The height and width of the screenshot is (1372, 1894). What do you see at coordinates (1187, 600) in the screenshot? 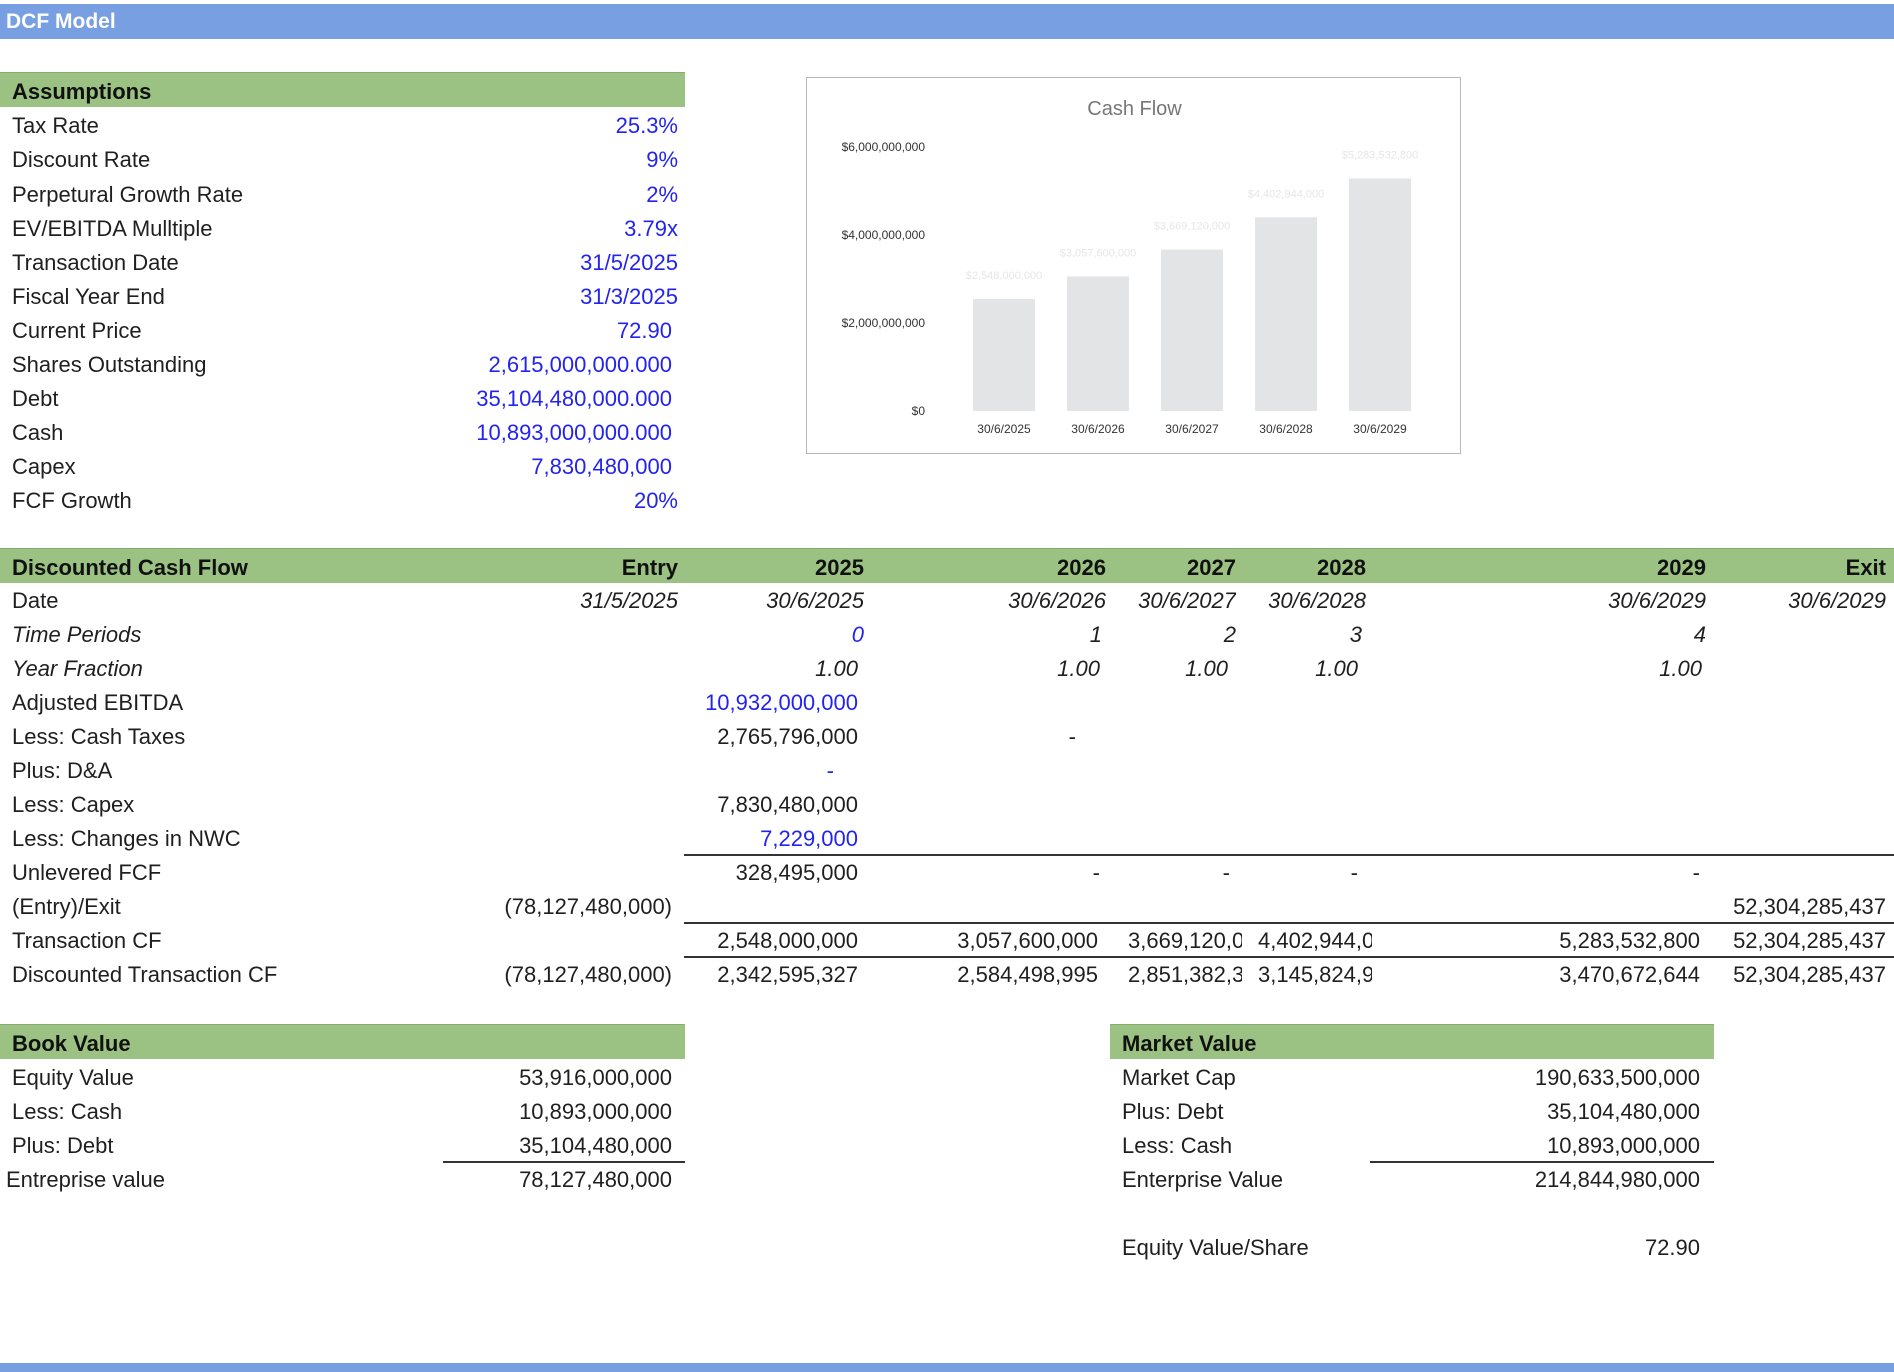
I see `dcf-cell: 30/6/2027` at bounding box center [1187, 600].